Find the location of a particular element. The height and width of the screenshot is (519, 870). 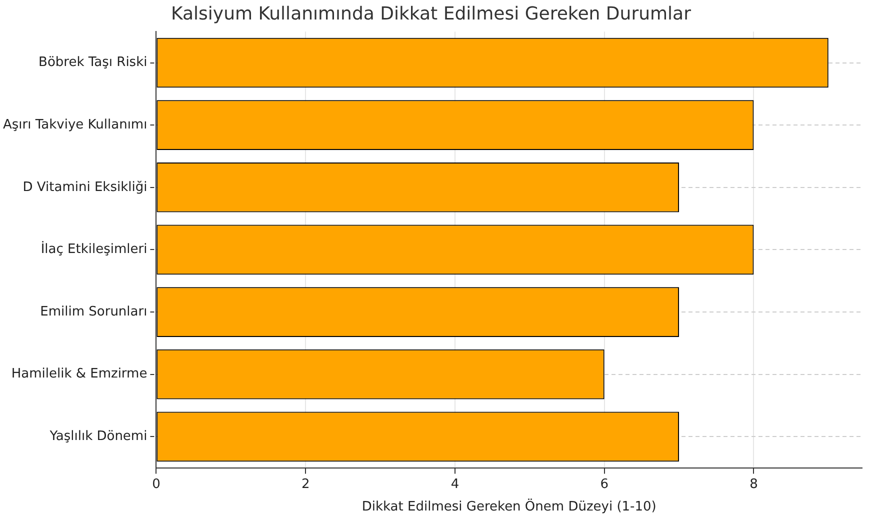

chart-title: Kalsiyum Kullanımında Dikkat Edilmesi Gereken Durumlar is located at coordinates (431, 13).